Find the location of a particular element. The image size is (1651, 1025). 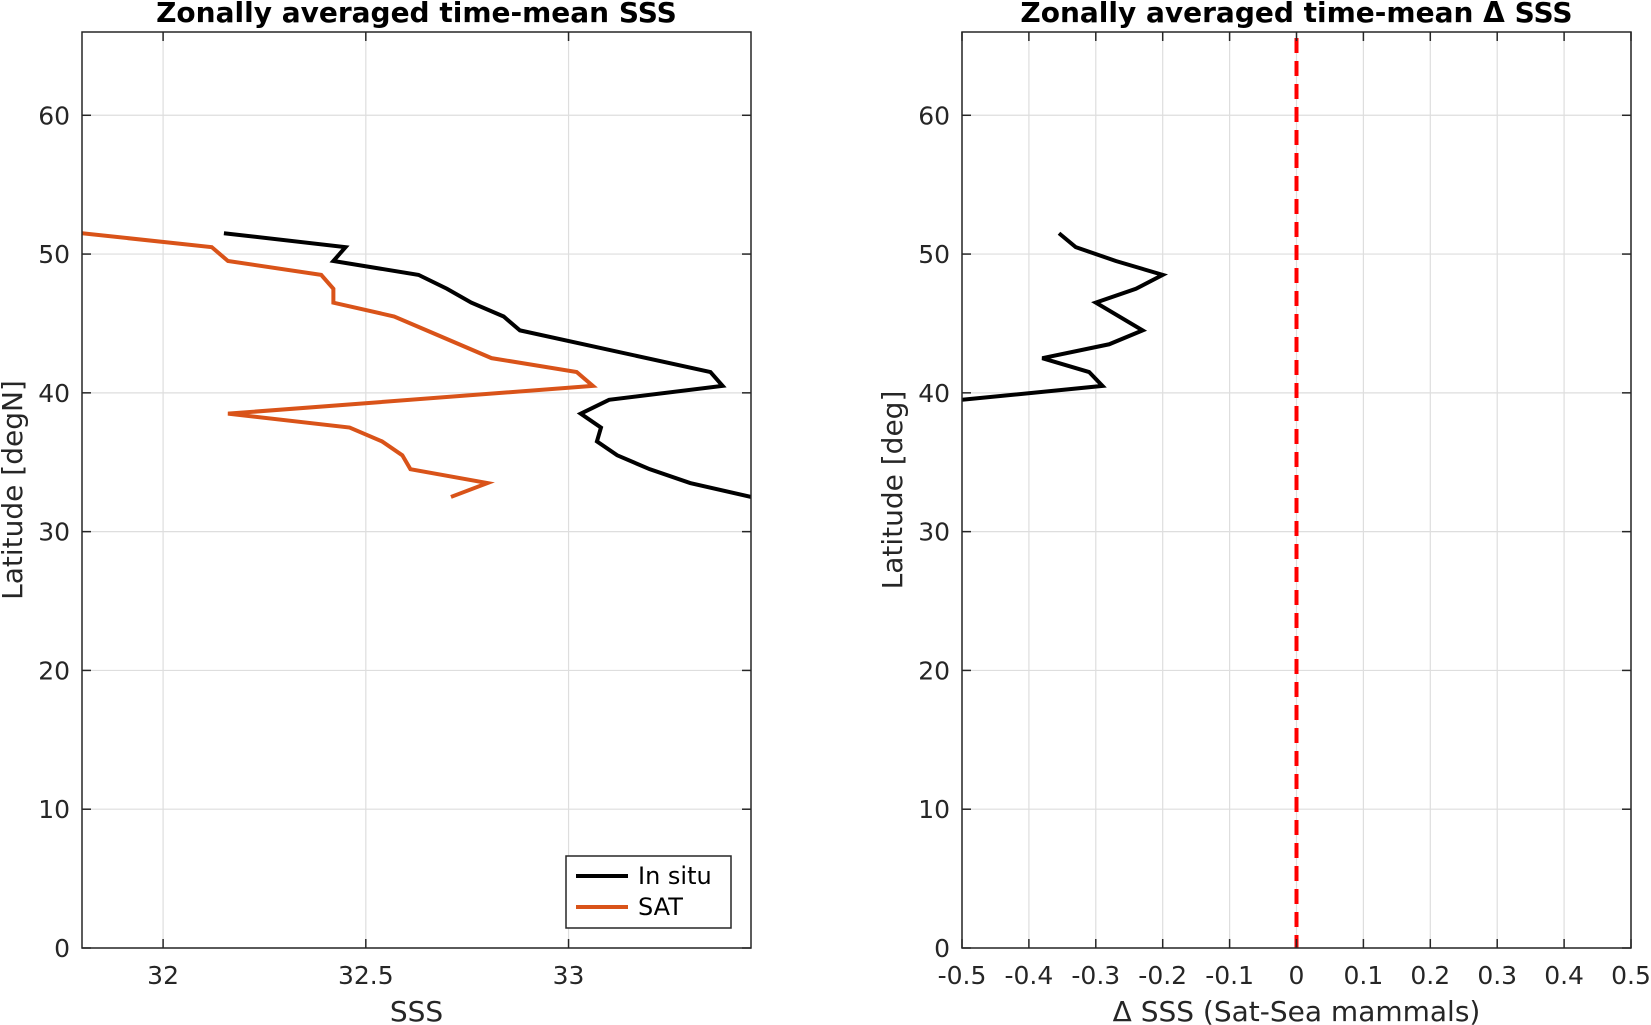

right-y-tick-label: 60 is located at coordinates (934, 115).